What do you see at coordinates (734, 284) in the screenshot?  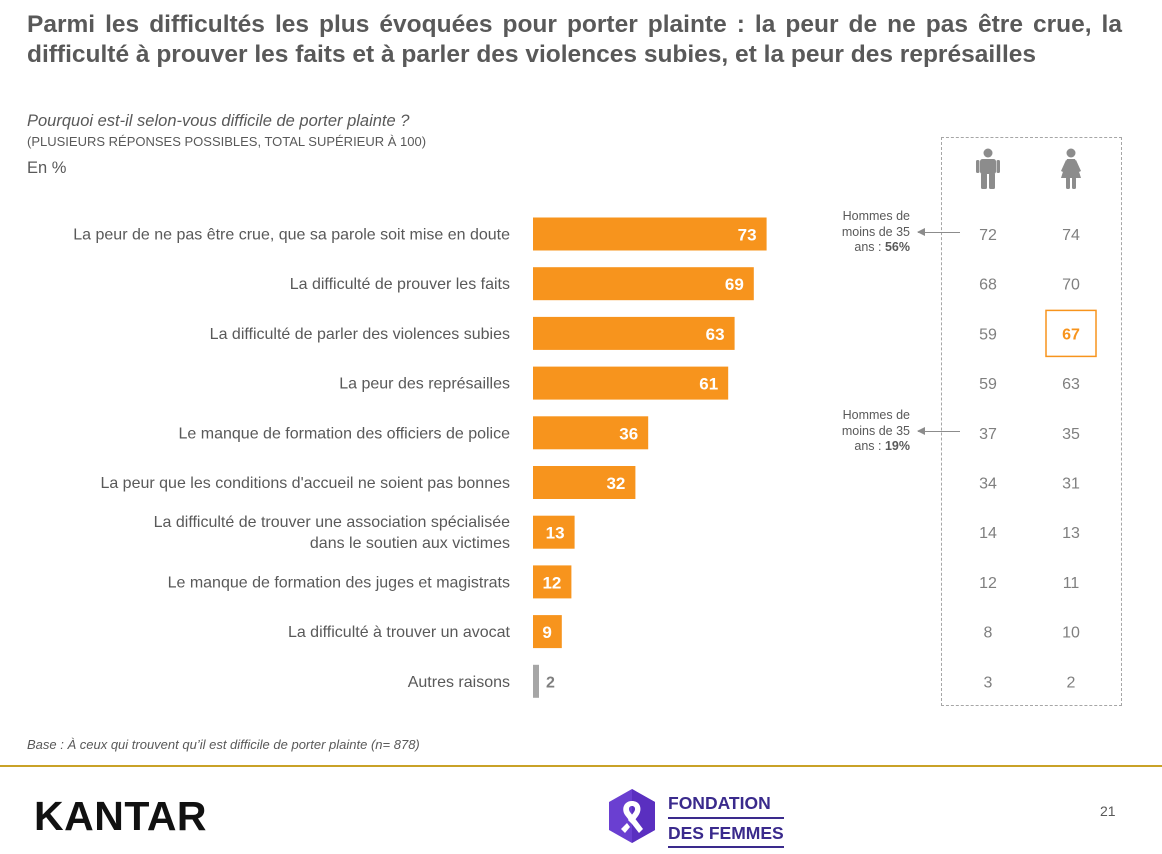 I see `bar-value-label: 69` at bounding box center [734, 284].